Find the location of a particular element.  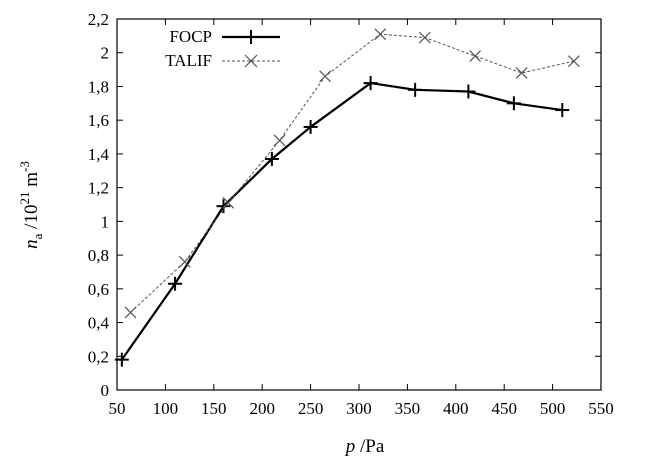

x-tick-labels: 50 100 150 200 250 300 350 400 450 500 550 is located at coordinates (361, 408).